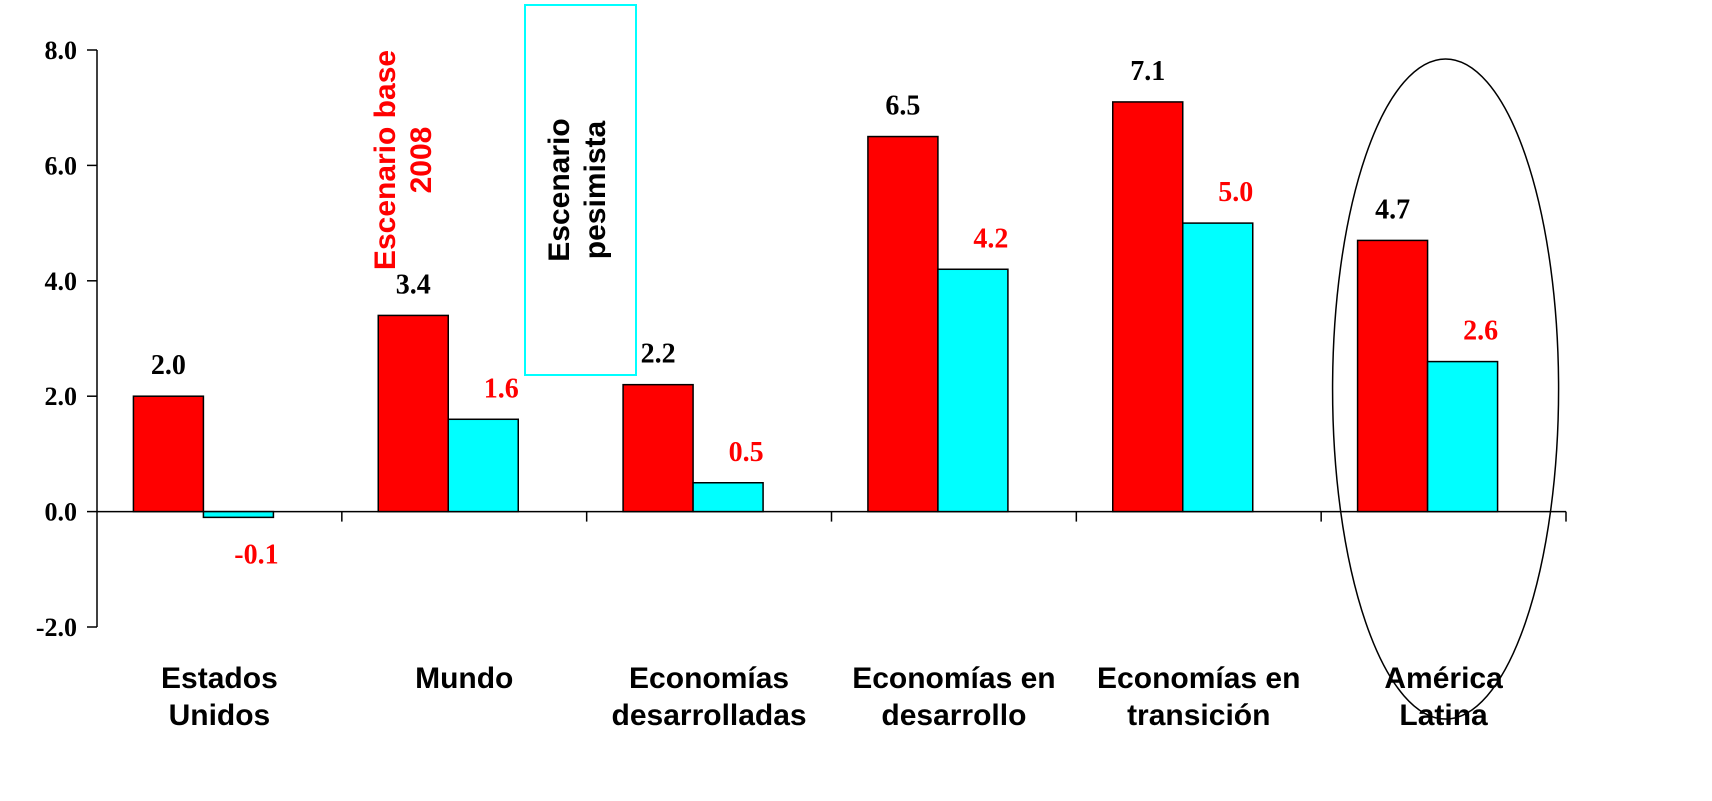  I want to click on legend-base-line: Escenario base, so click(385, 160).